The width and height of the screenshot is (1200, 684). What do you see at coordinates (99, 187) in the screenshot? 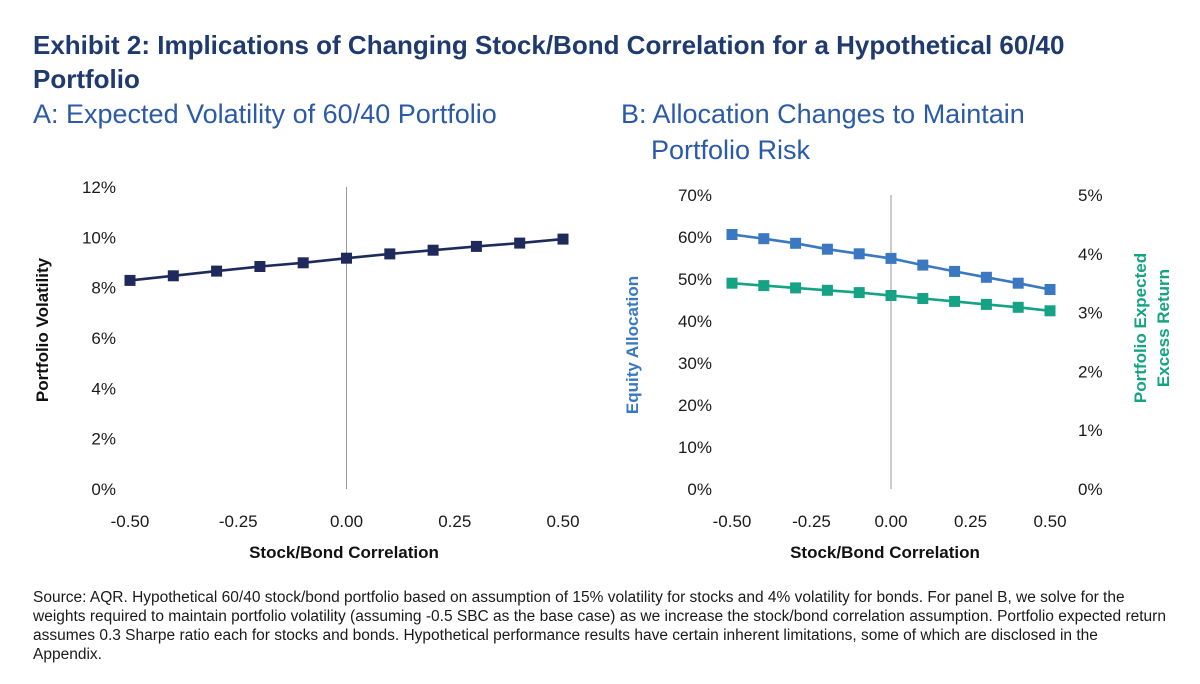
I see `panel-a-y-tick-label: 12%` at bounding box center [99, 187].